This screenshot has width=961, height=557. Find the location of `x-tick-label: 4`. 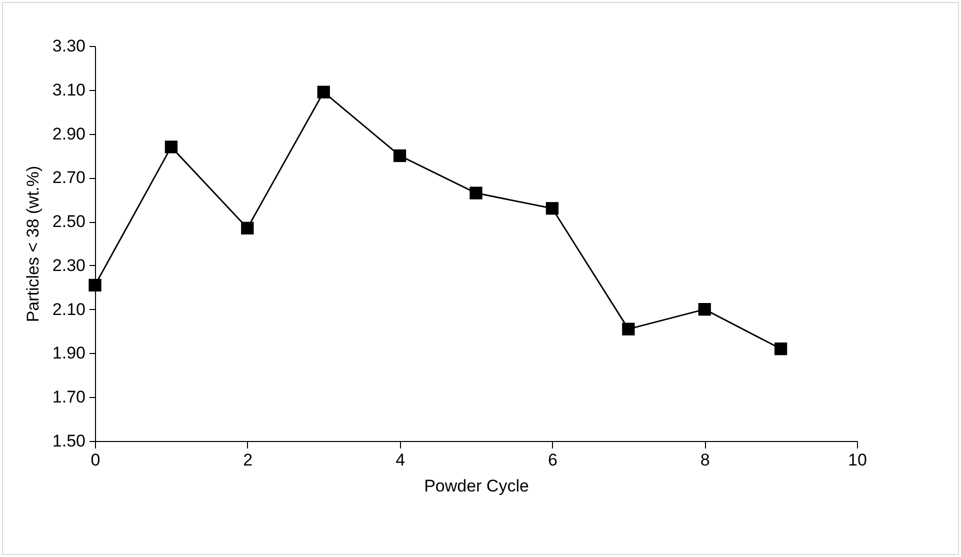

x-tick-label: 4 is located at coordinates (401, 460).